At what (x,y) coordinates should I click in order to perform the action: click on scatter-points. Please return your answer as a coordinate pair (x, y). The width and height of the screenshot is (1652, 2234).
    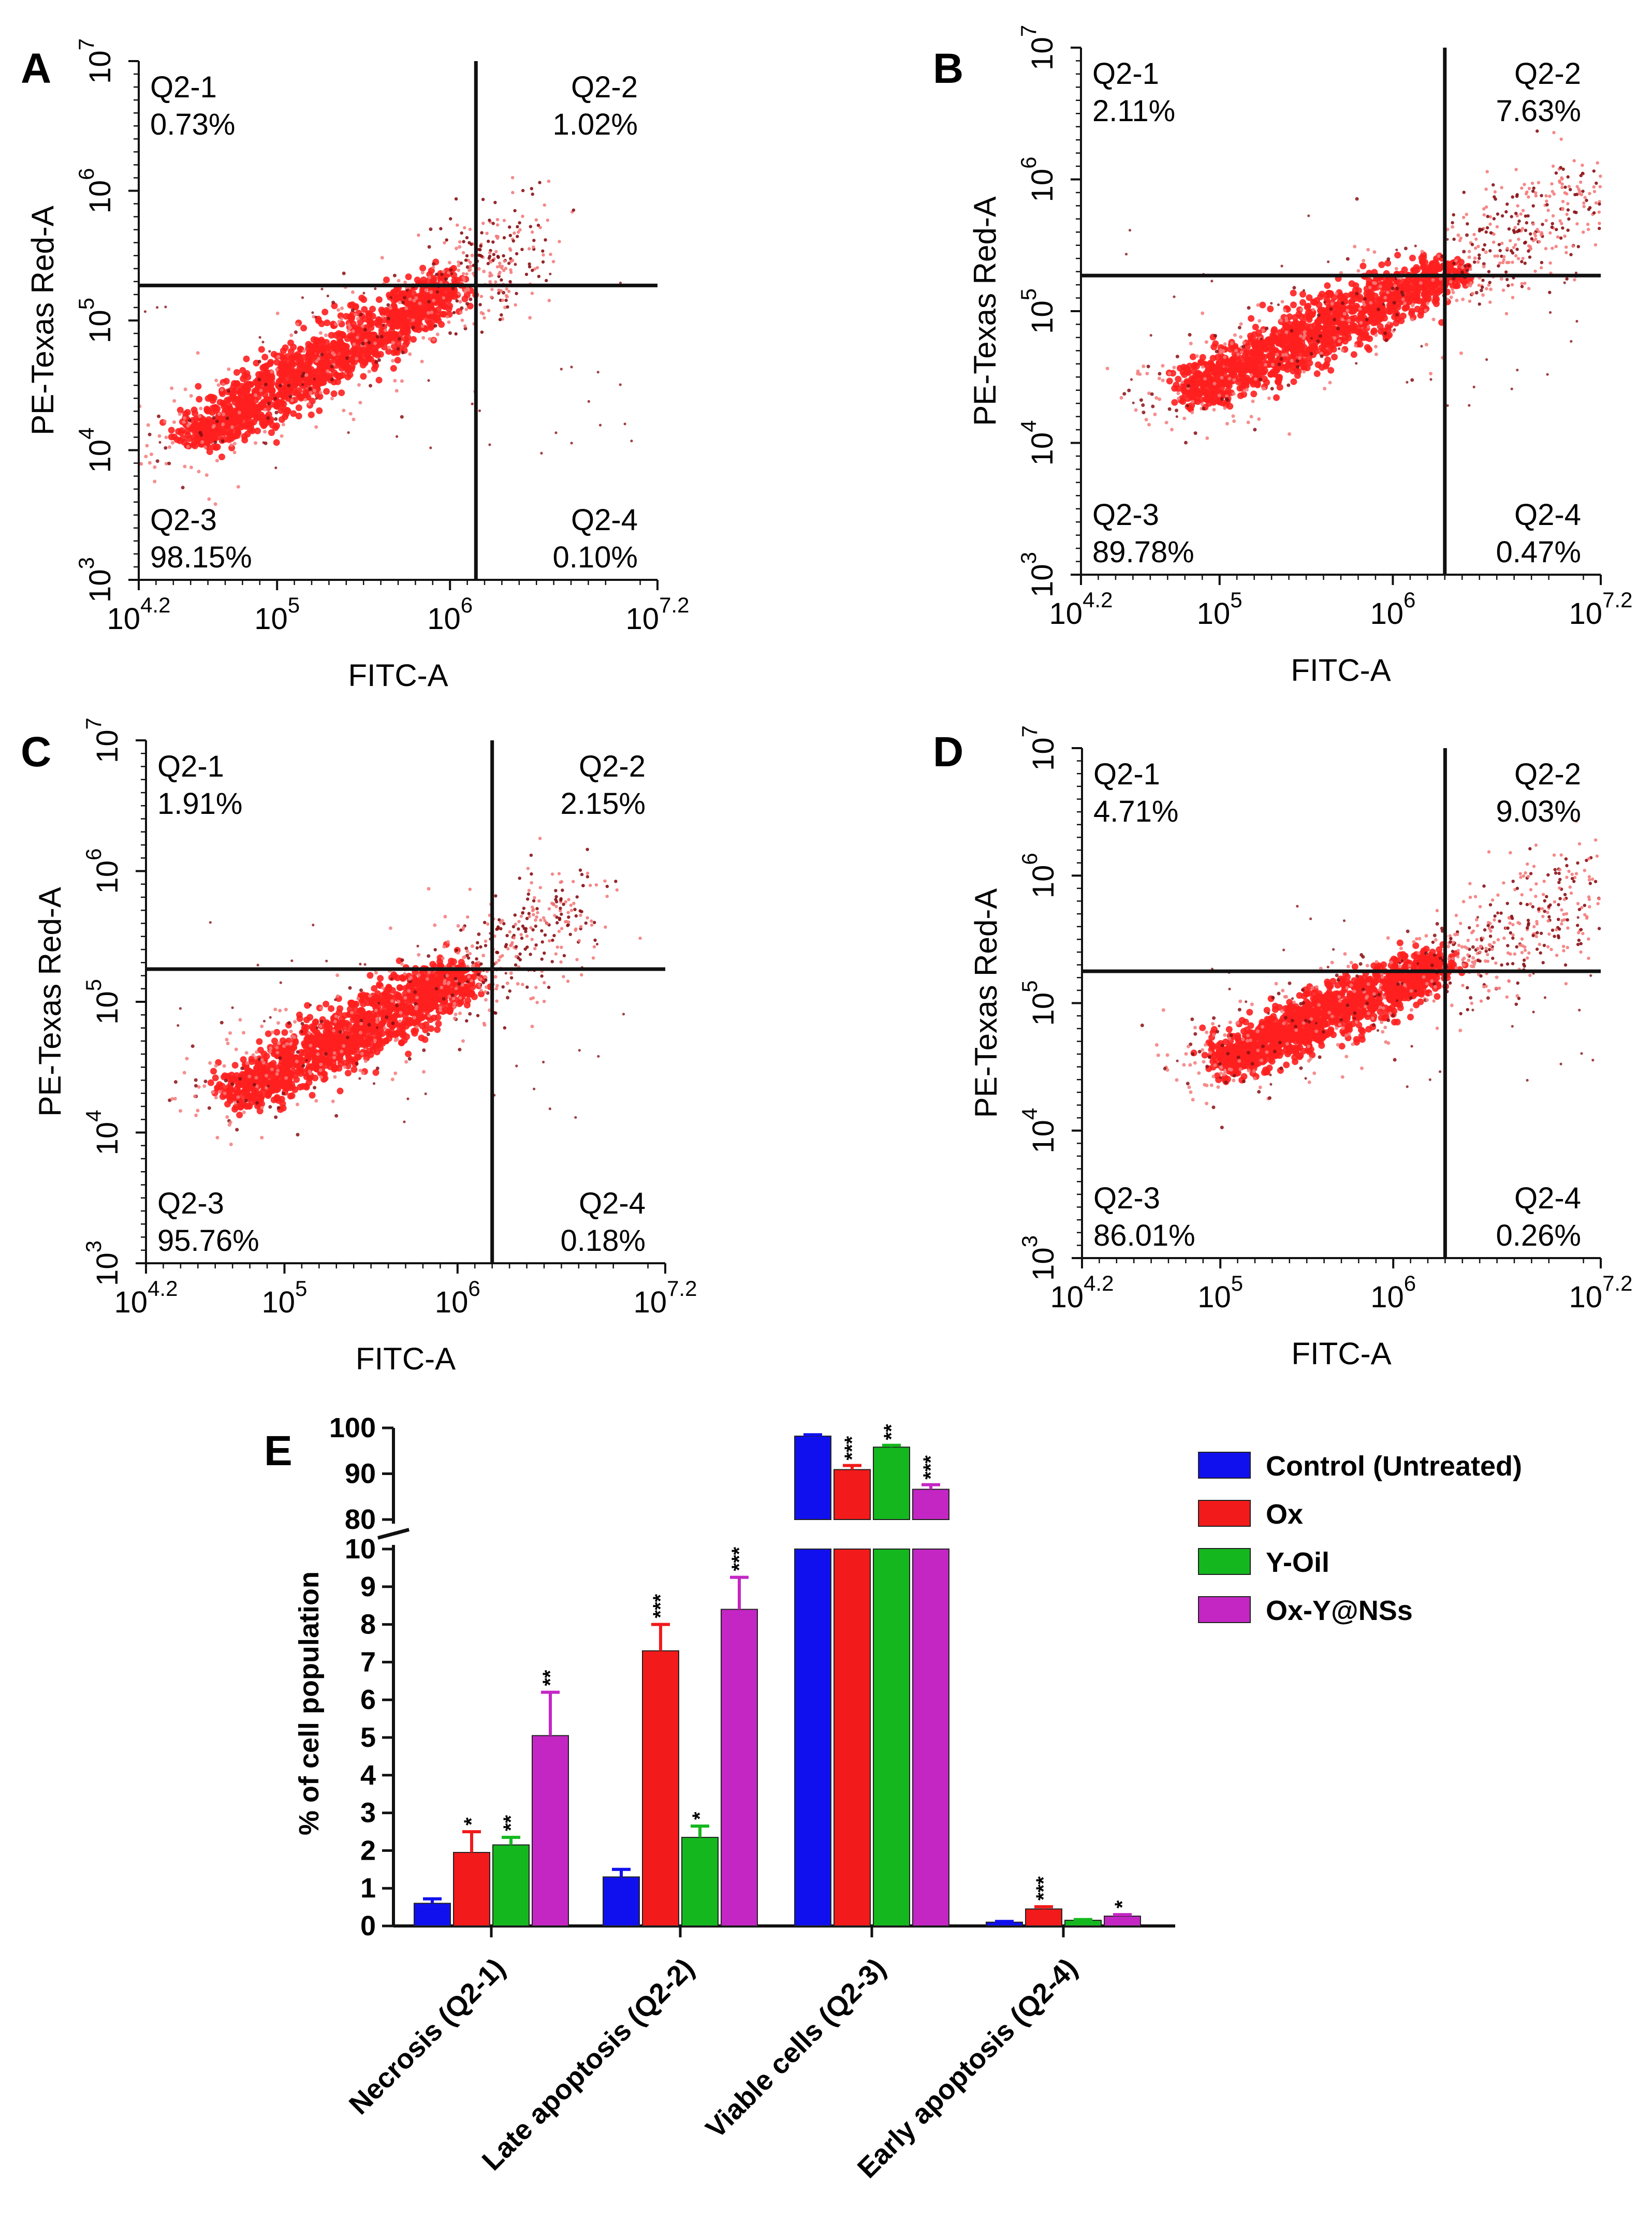
    Looking at the image, I should click on (385, 341).